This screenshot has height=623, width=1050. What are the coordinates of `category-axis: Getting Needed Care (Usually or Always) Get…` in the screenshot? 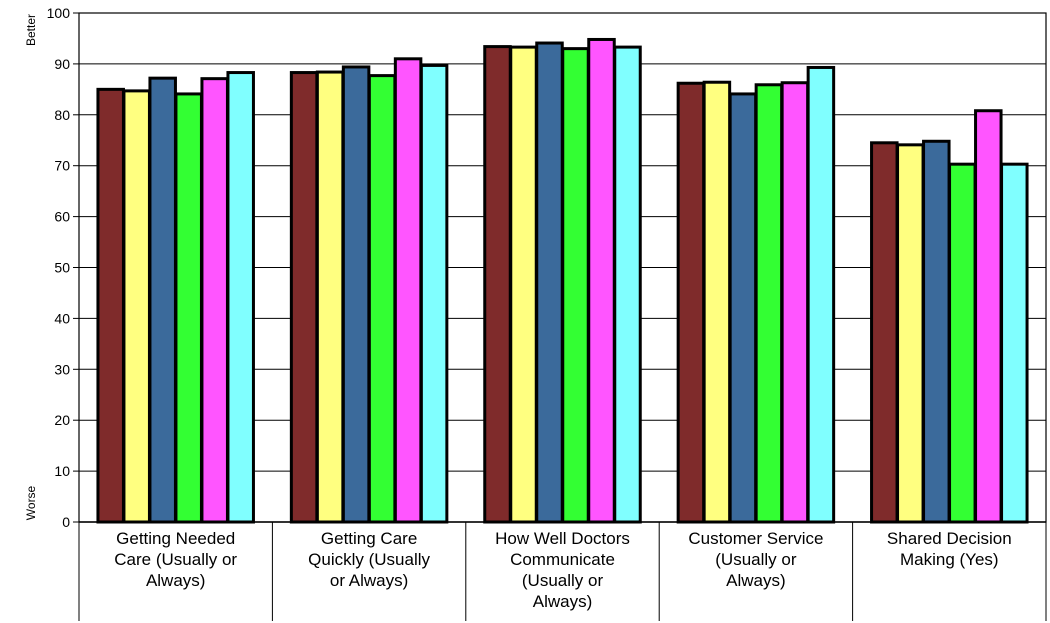 It's located at (562, 570).